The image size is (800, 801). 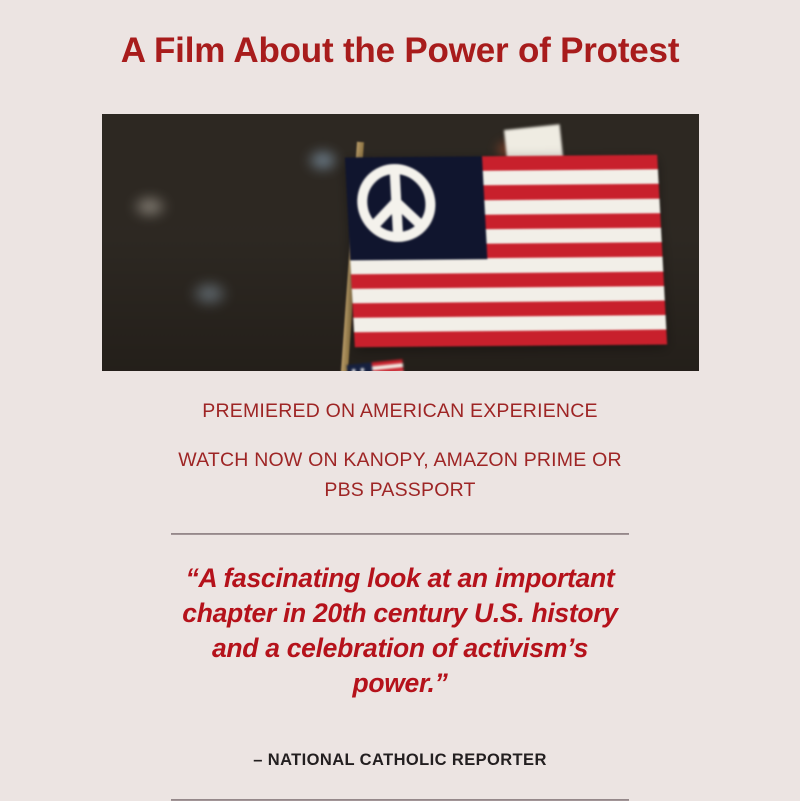 What do you see at coordinates (400, 410) in the screenshot?
I see `premiere-line: PREMIERED ON AMERICAN EXPERIENCE` at bounding box center [400, 410].